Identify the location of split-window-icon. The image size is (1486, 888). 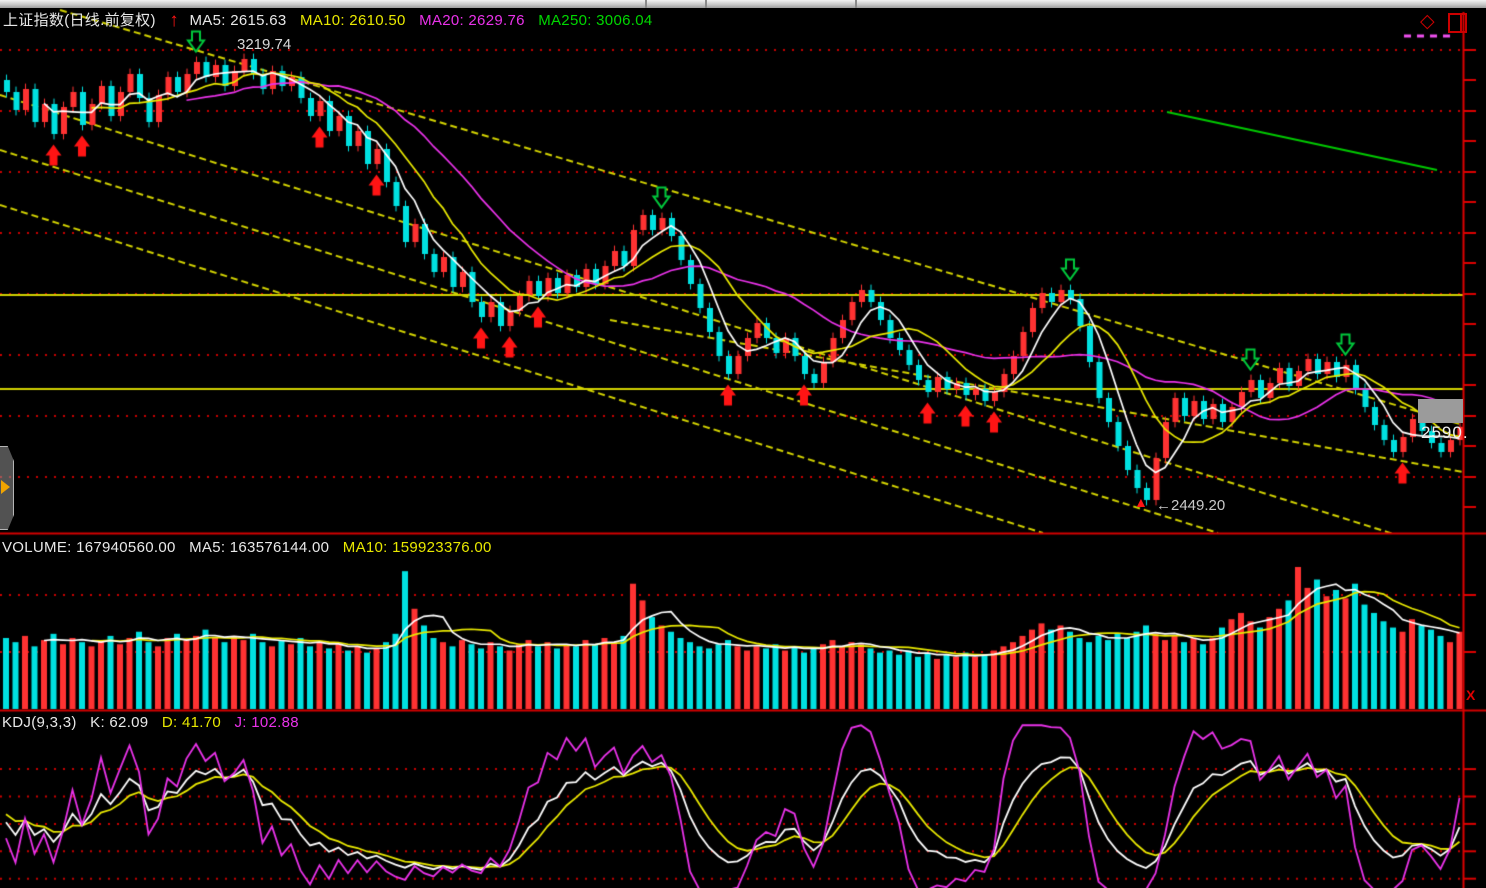
(1457, 23).